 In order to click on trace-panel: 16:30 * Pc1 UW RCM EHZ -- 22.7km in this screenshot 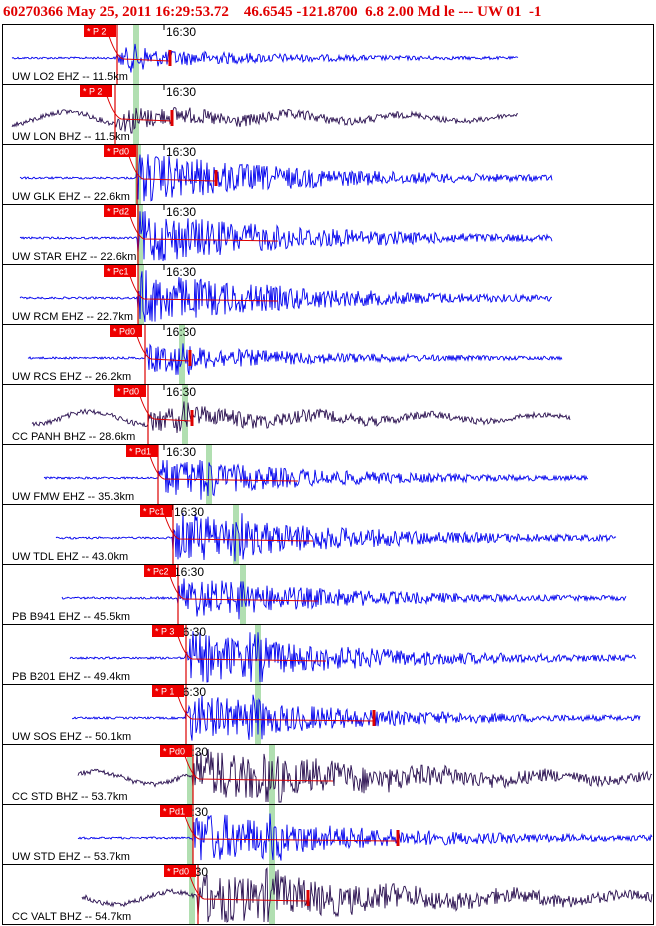, I will do `click(328, 294)`.